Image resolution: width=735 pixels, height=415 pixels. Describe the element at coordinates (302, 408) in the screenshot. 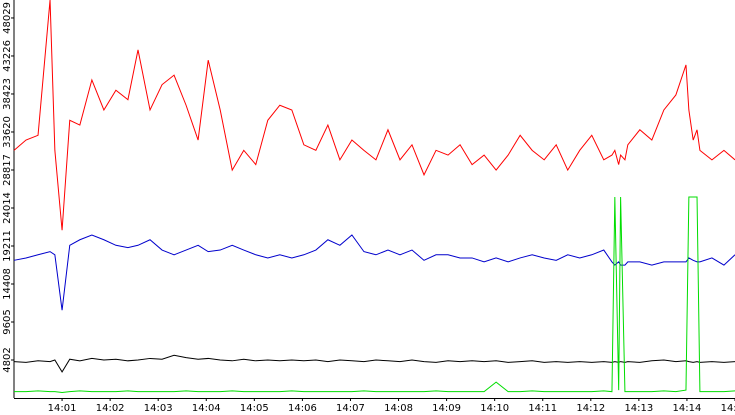

I see `x-tick-label: 14:06` at that location.